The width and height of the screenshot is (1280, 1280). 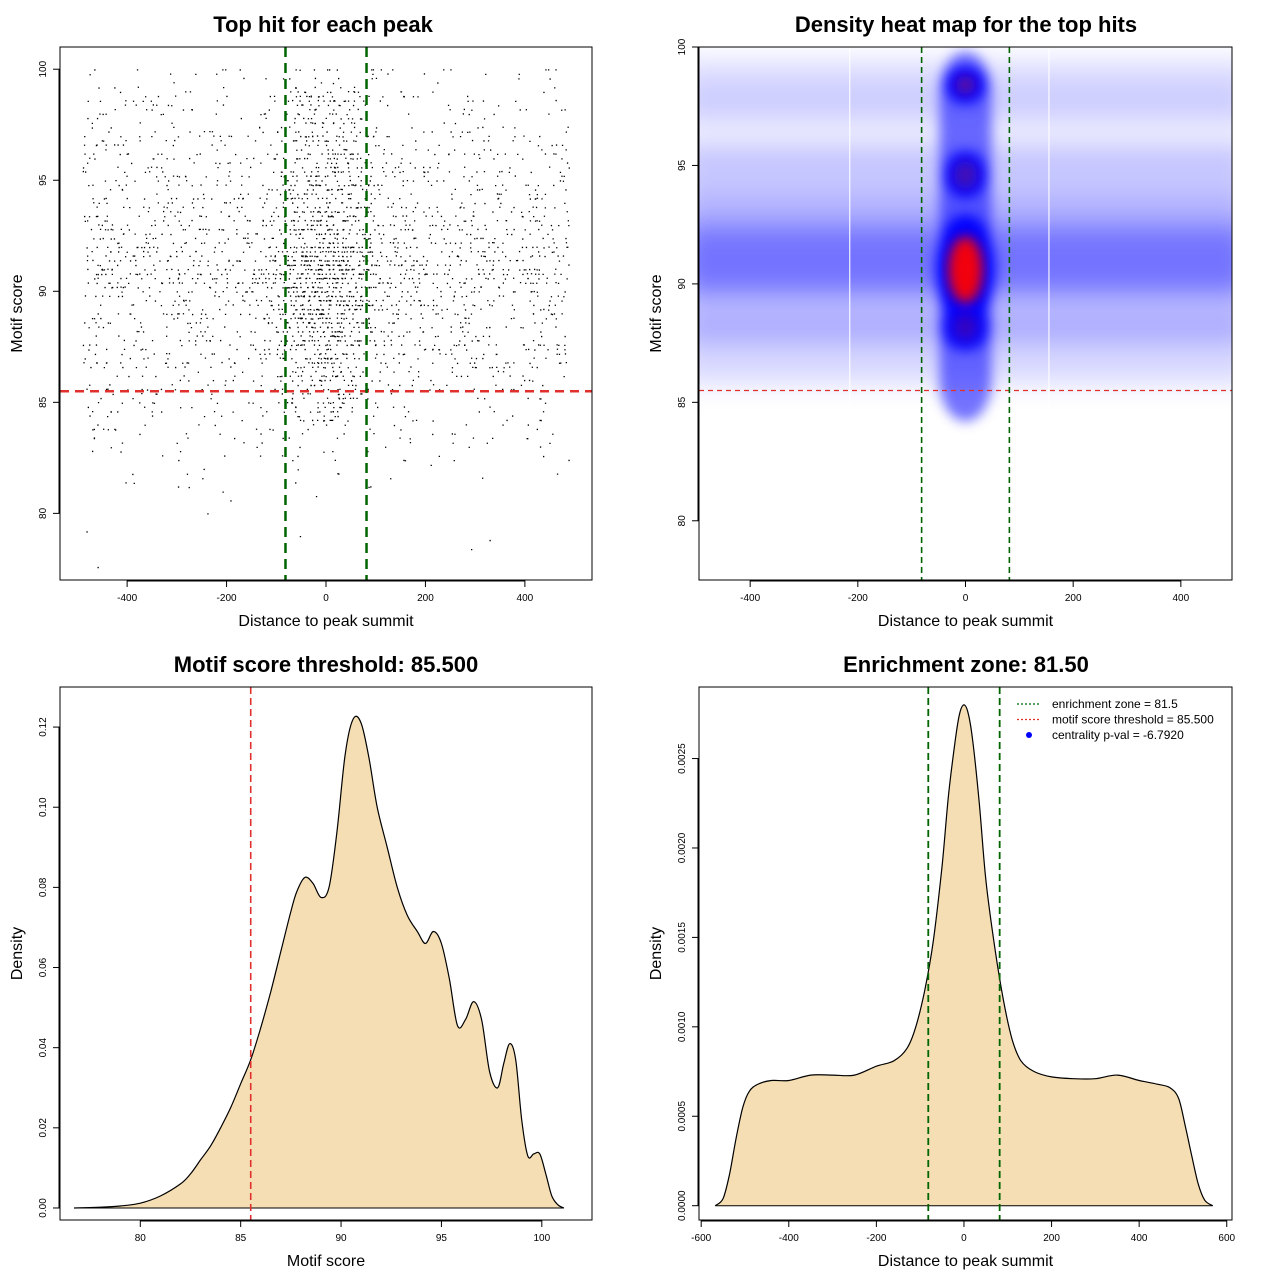 What do you see at coordinates (43, 1128) in the screenshot?
I see `y-tick-label: 0.02` at bounding box center [43, 1128].